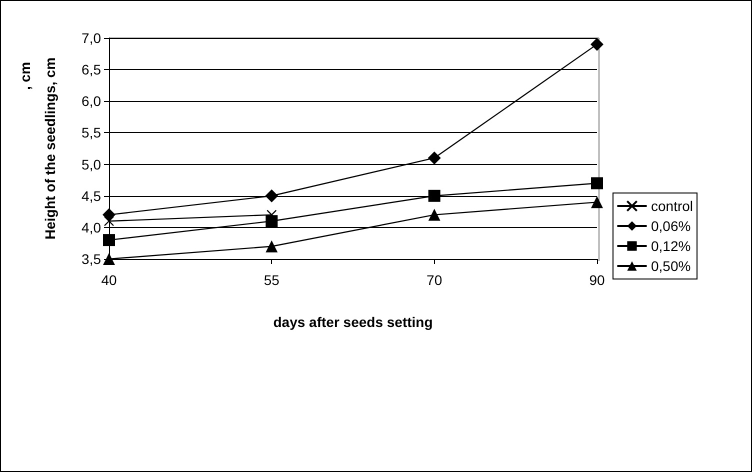 The width and height of the screenshot is (752, 472). Describe the element at coordinates (353, 322) in the screenshot. I see `x-axis-title: days after seeds setting` at that location.